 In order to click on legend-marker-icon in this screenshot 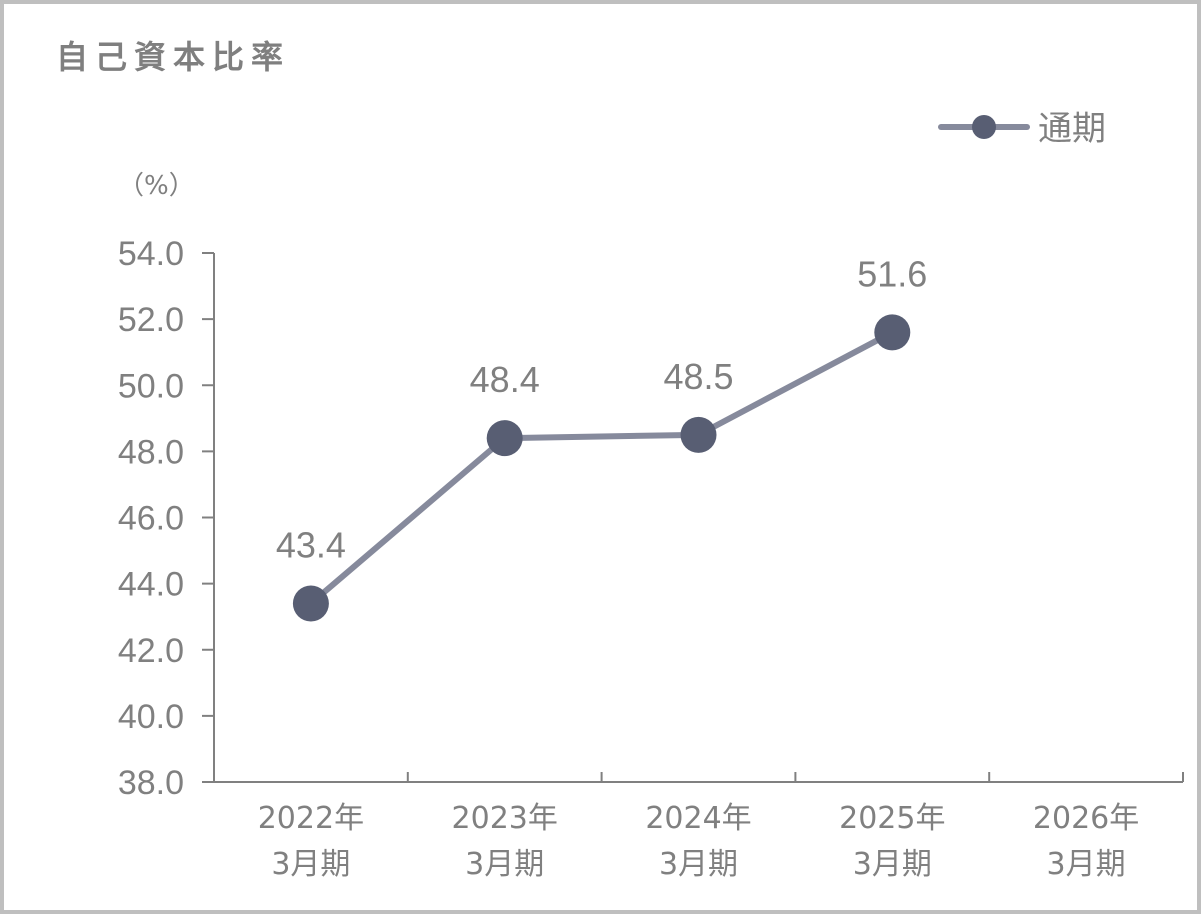, I will do `click(984, 127)`.